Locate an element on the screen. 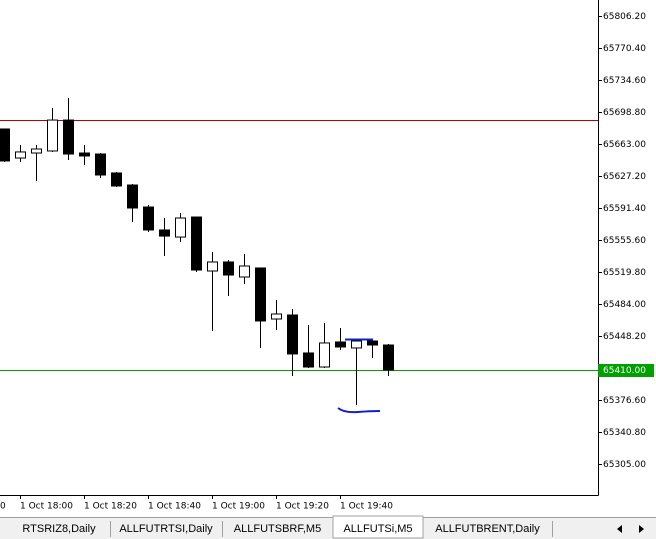  tab: ALLFUTBRENT,Daily is located at coordinates (494, 529).